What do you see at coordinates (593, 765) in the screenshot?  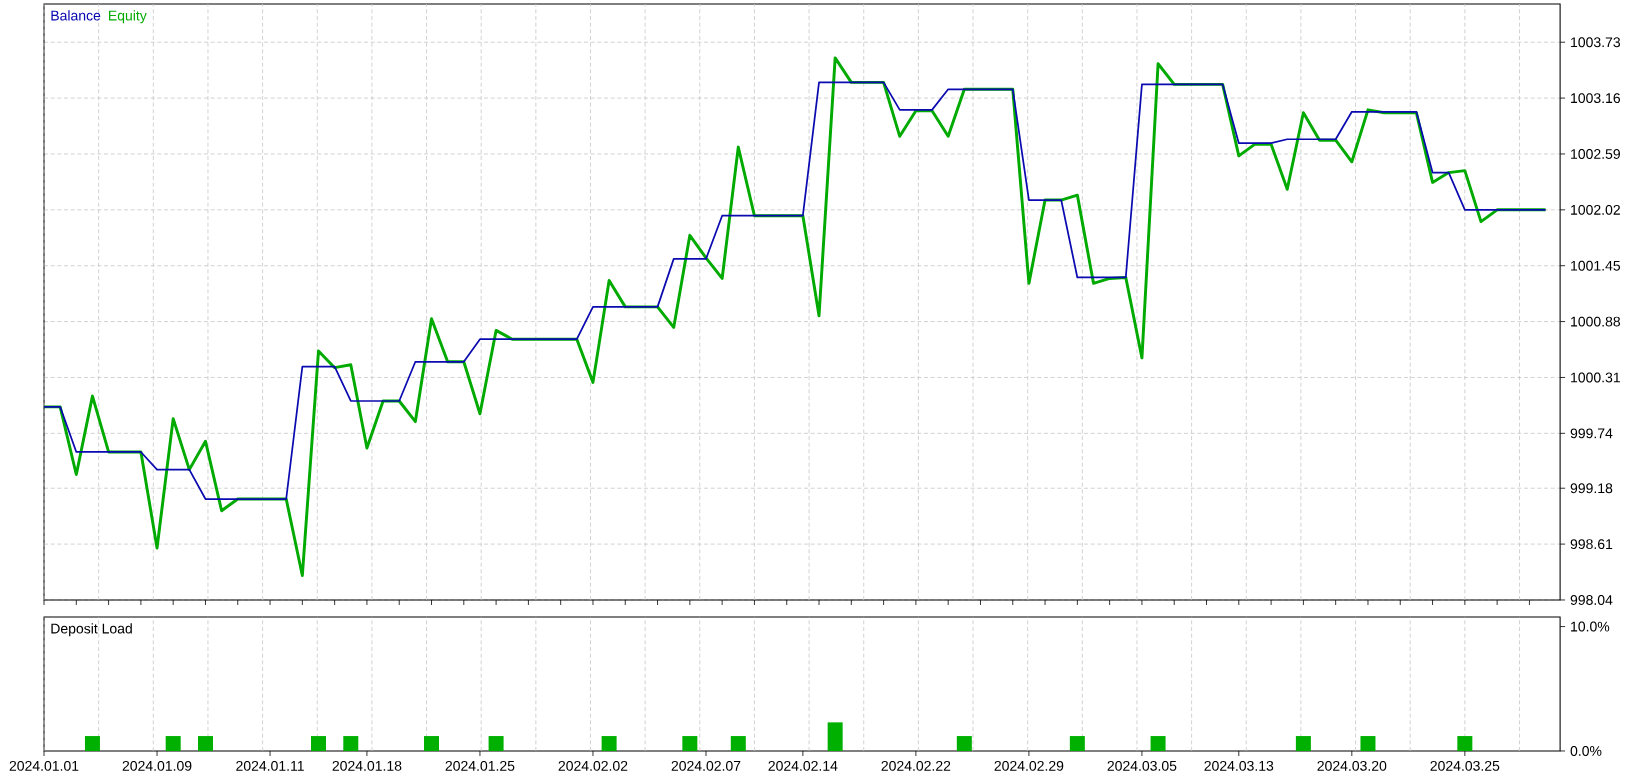 I see `x-tick-label: 2024.02.02` at bounding box center [593, 765].